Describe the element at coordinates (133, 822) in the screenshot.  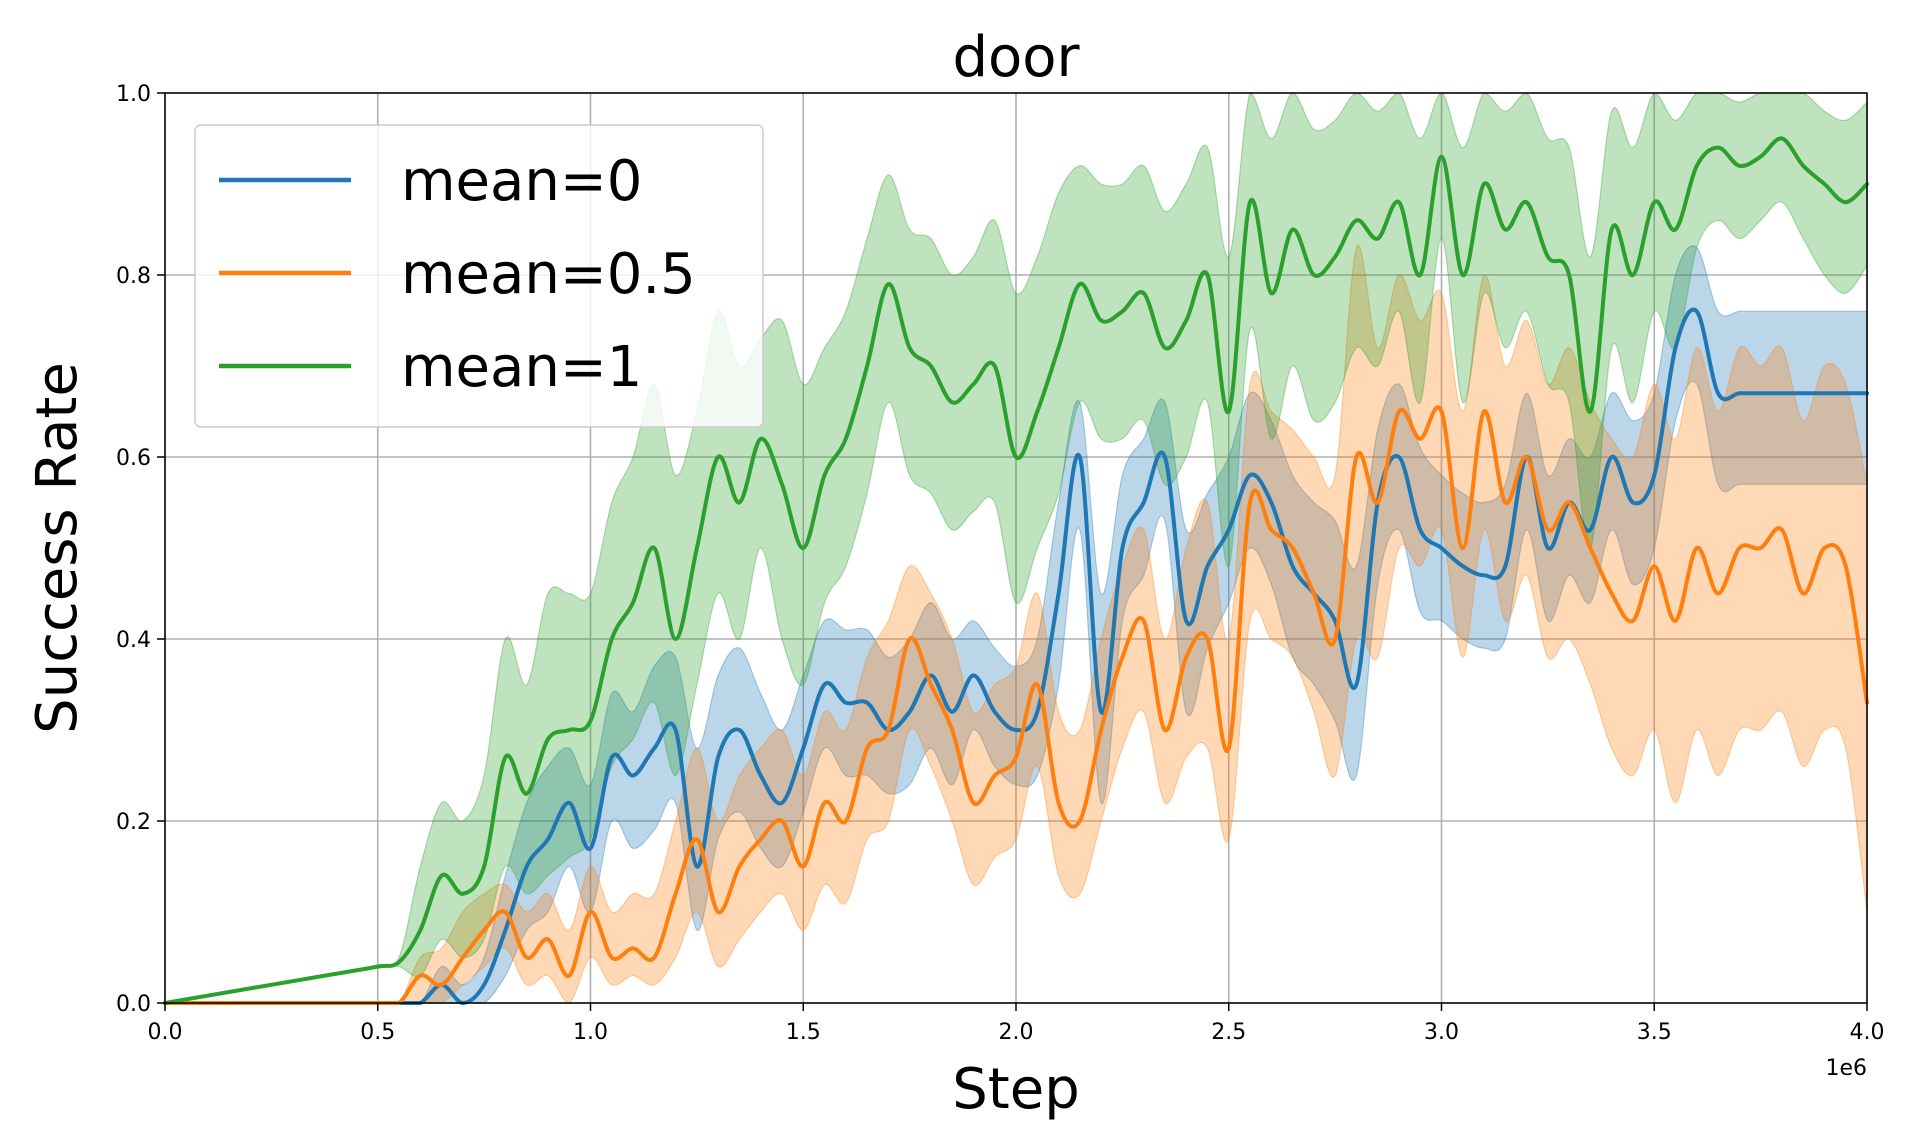
I see `y-tick-label: 0.2` at that location.